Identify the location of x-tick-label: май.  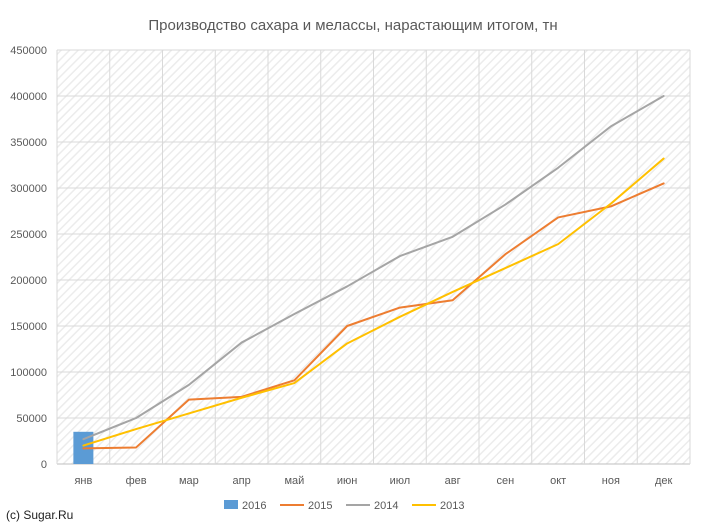
(294, 481).